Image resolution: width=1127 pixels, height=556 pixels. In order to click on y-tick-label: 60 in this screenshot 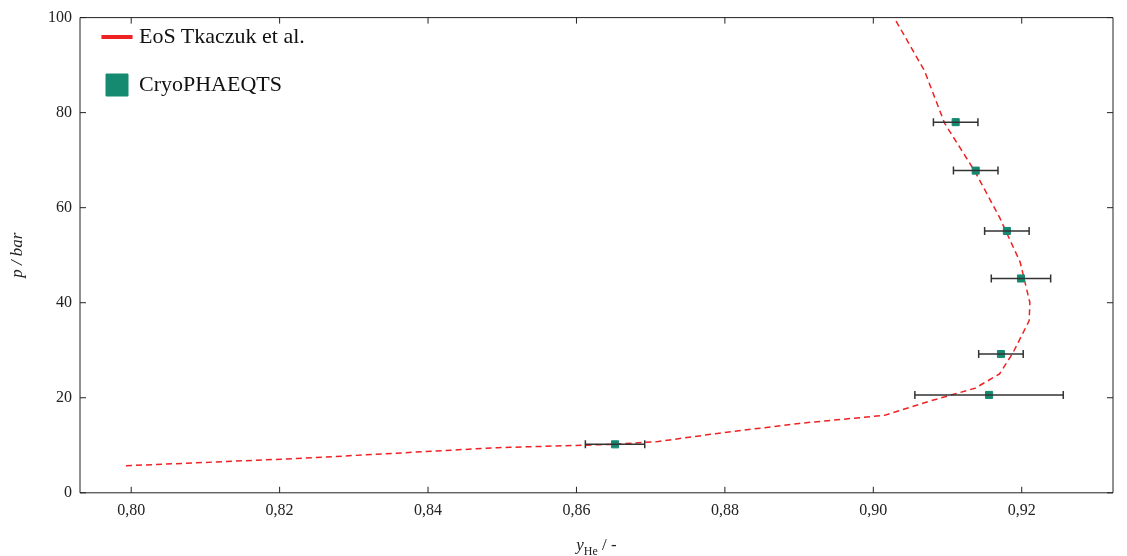, I will do `click(64, 206)`.